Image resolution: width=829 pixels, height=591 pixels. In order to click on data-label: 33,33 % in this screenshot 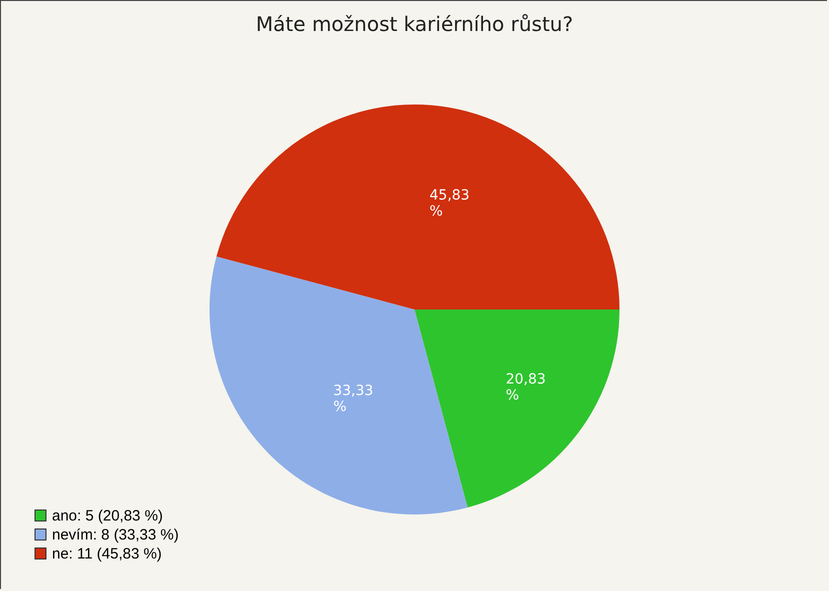, I will do `click(353, 398)`.